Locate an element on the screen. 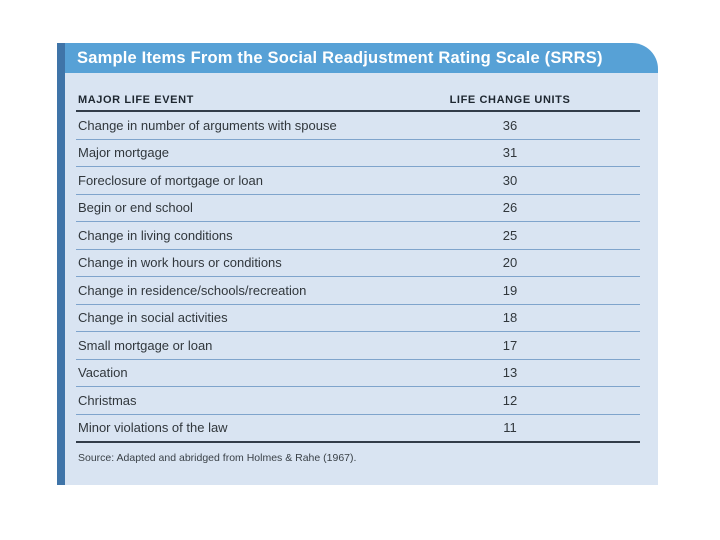 This screenshot has width=720, height=540. units-cell: 11 is located at coordinates (510, 428).